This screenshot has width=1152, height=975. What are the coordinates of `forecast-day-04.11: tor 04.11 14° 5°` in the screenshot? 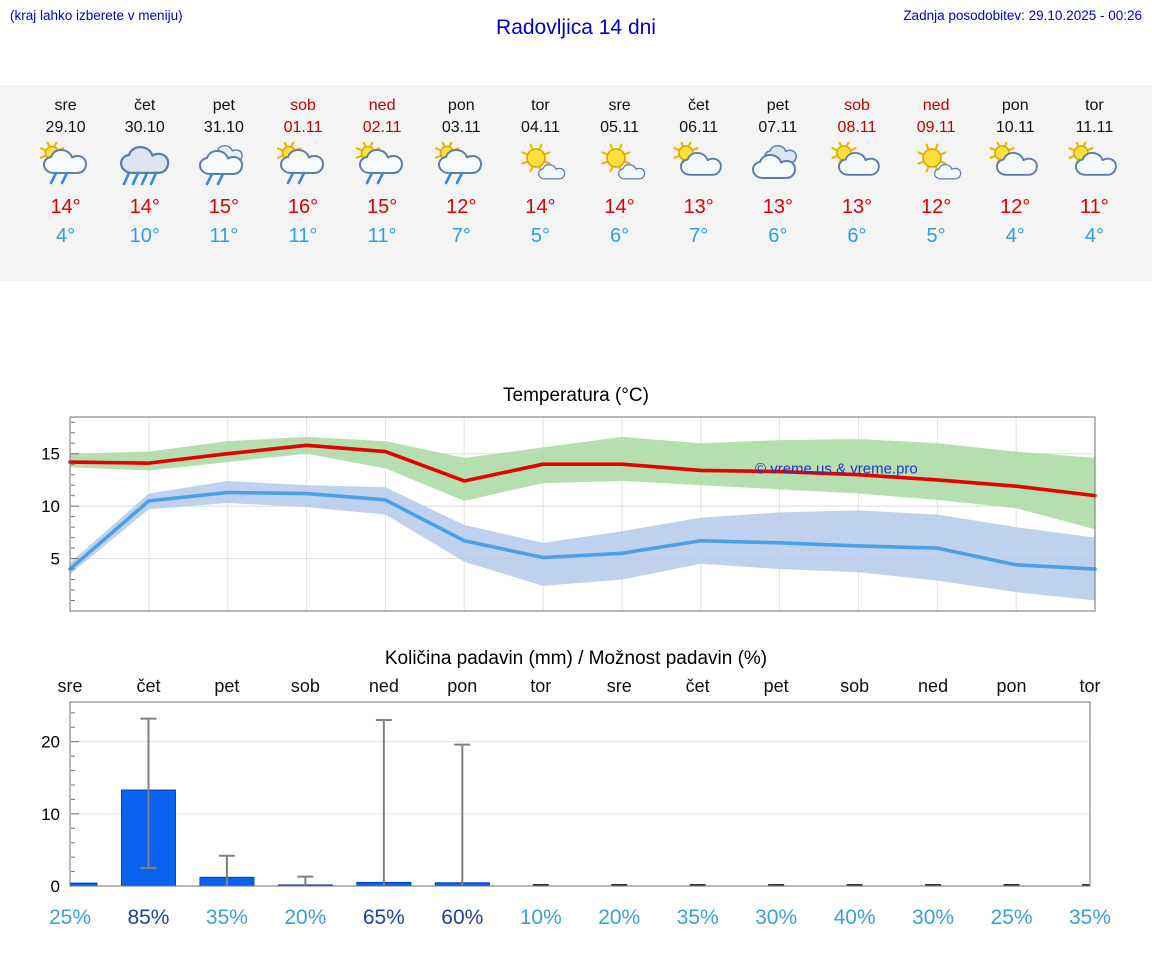 It's located at (540, 188).